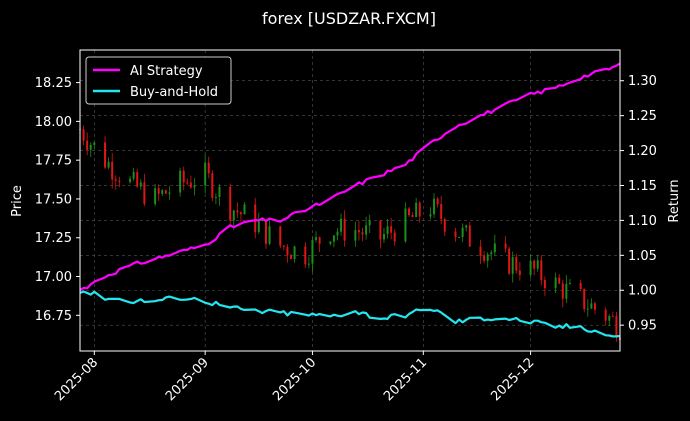 Image resolution: width=690 pixels, height=421 pixels. I want to click on y-right-tick-label: 1.05, so click(642, 256).